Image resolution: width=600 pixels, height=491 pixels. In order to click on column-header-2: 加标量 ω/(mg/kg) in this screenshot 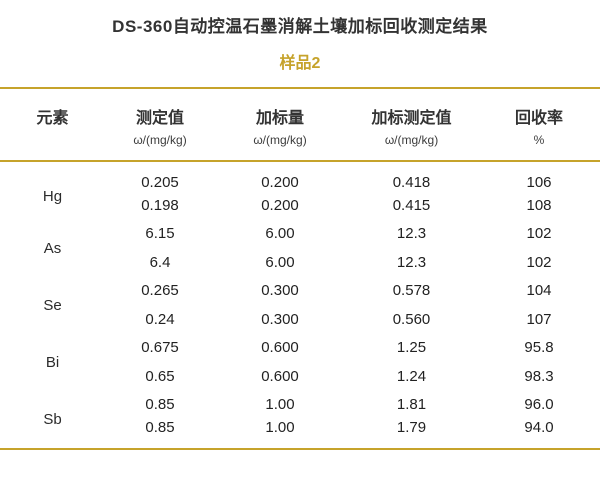, I will do `click(280, 124)`.